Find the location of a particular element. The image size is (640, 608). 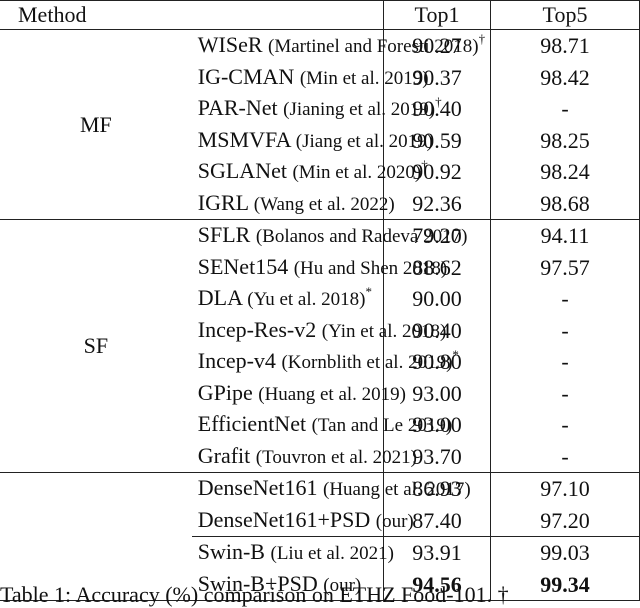

model-name: Incep-v4 is located at coordinates (236, 360).